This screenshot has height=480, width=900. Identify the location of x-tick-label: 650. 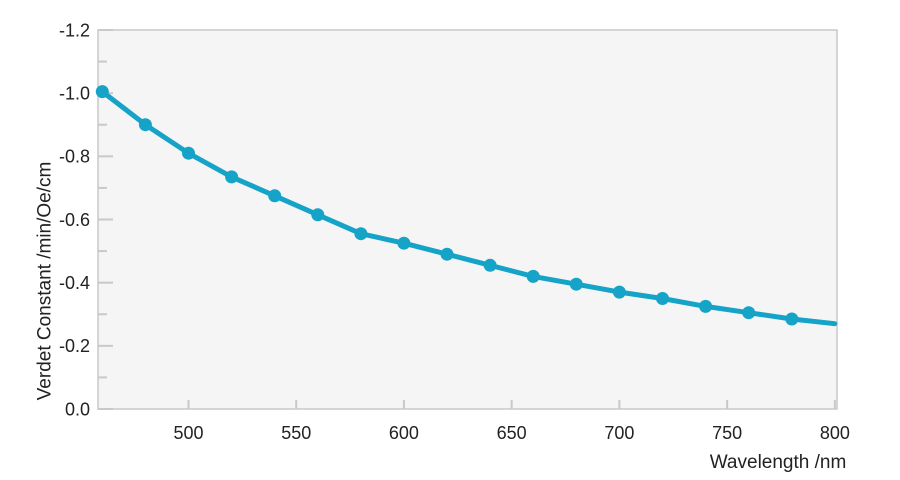
(512, 433).